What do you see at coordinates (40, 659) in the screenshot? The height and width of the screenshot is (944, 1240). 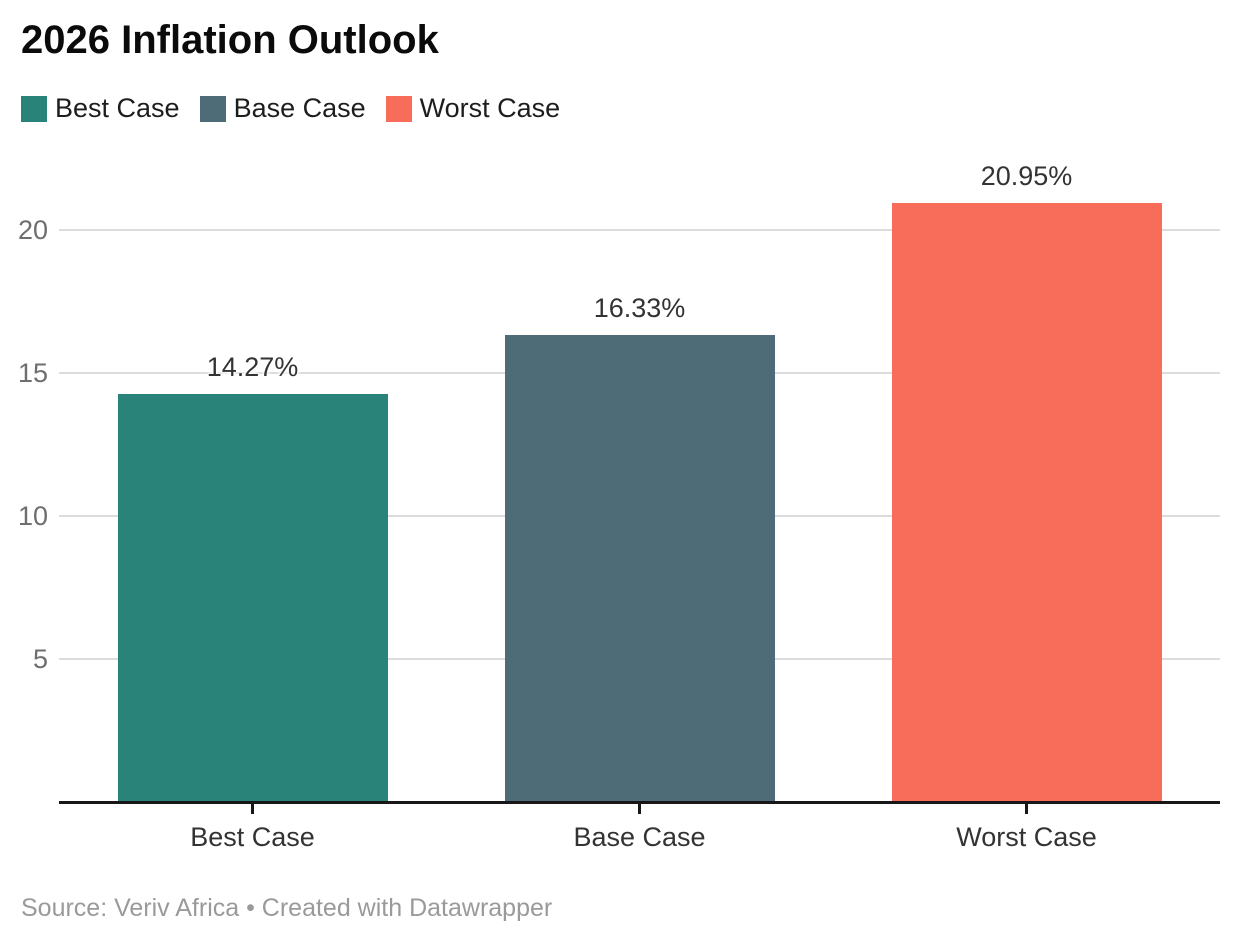 I see `y-axis-tick-label: 5` at bounding box center [40, 659].